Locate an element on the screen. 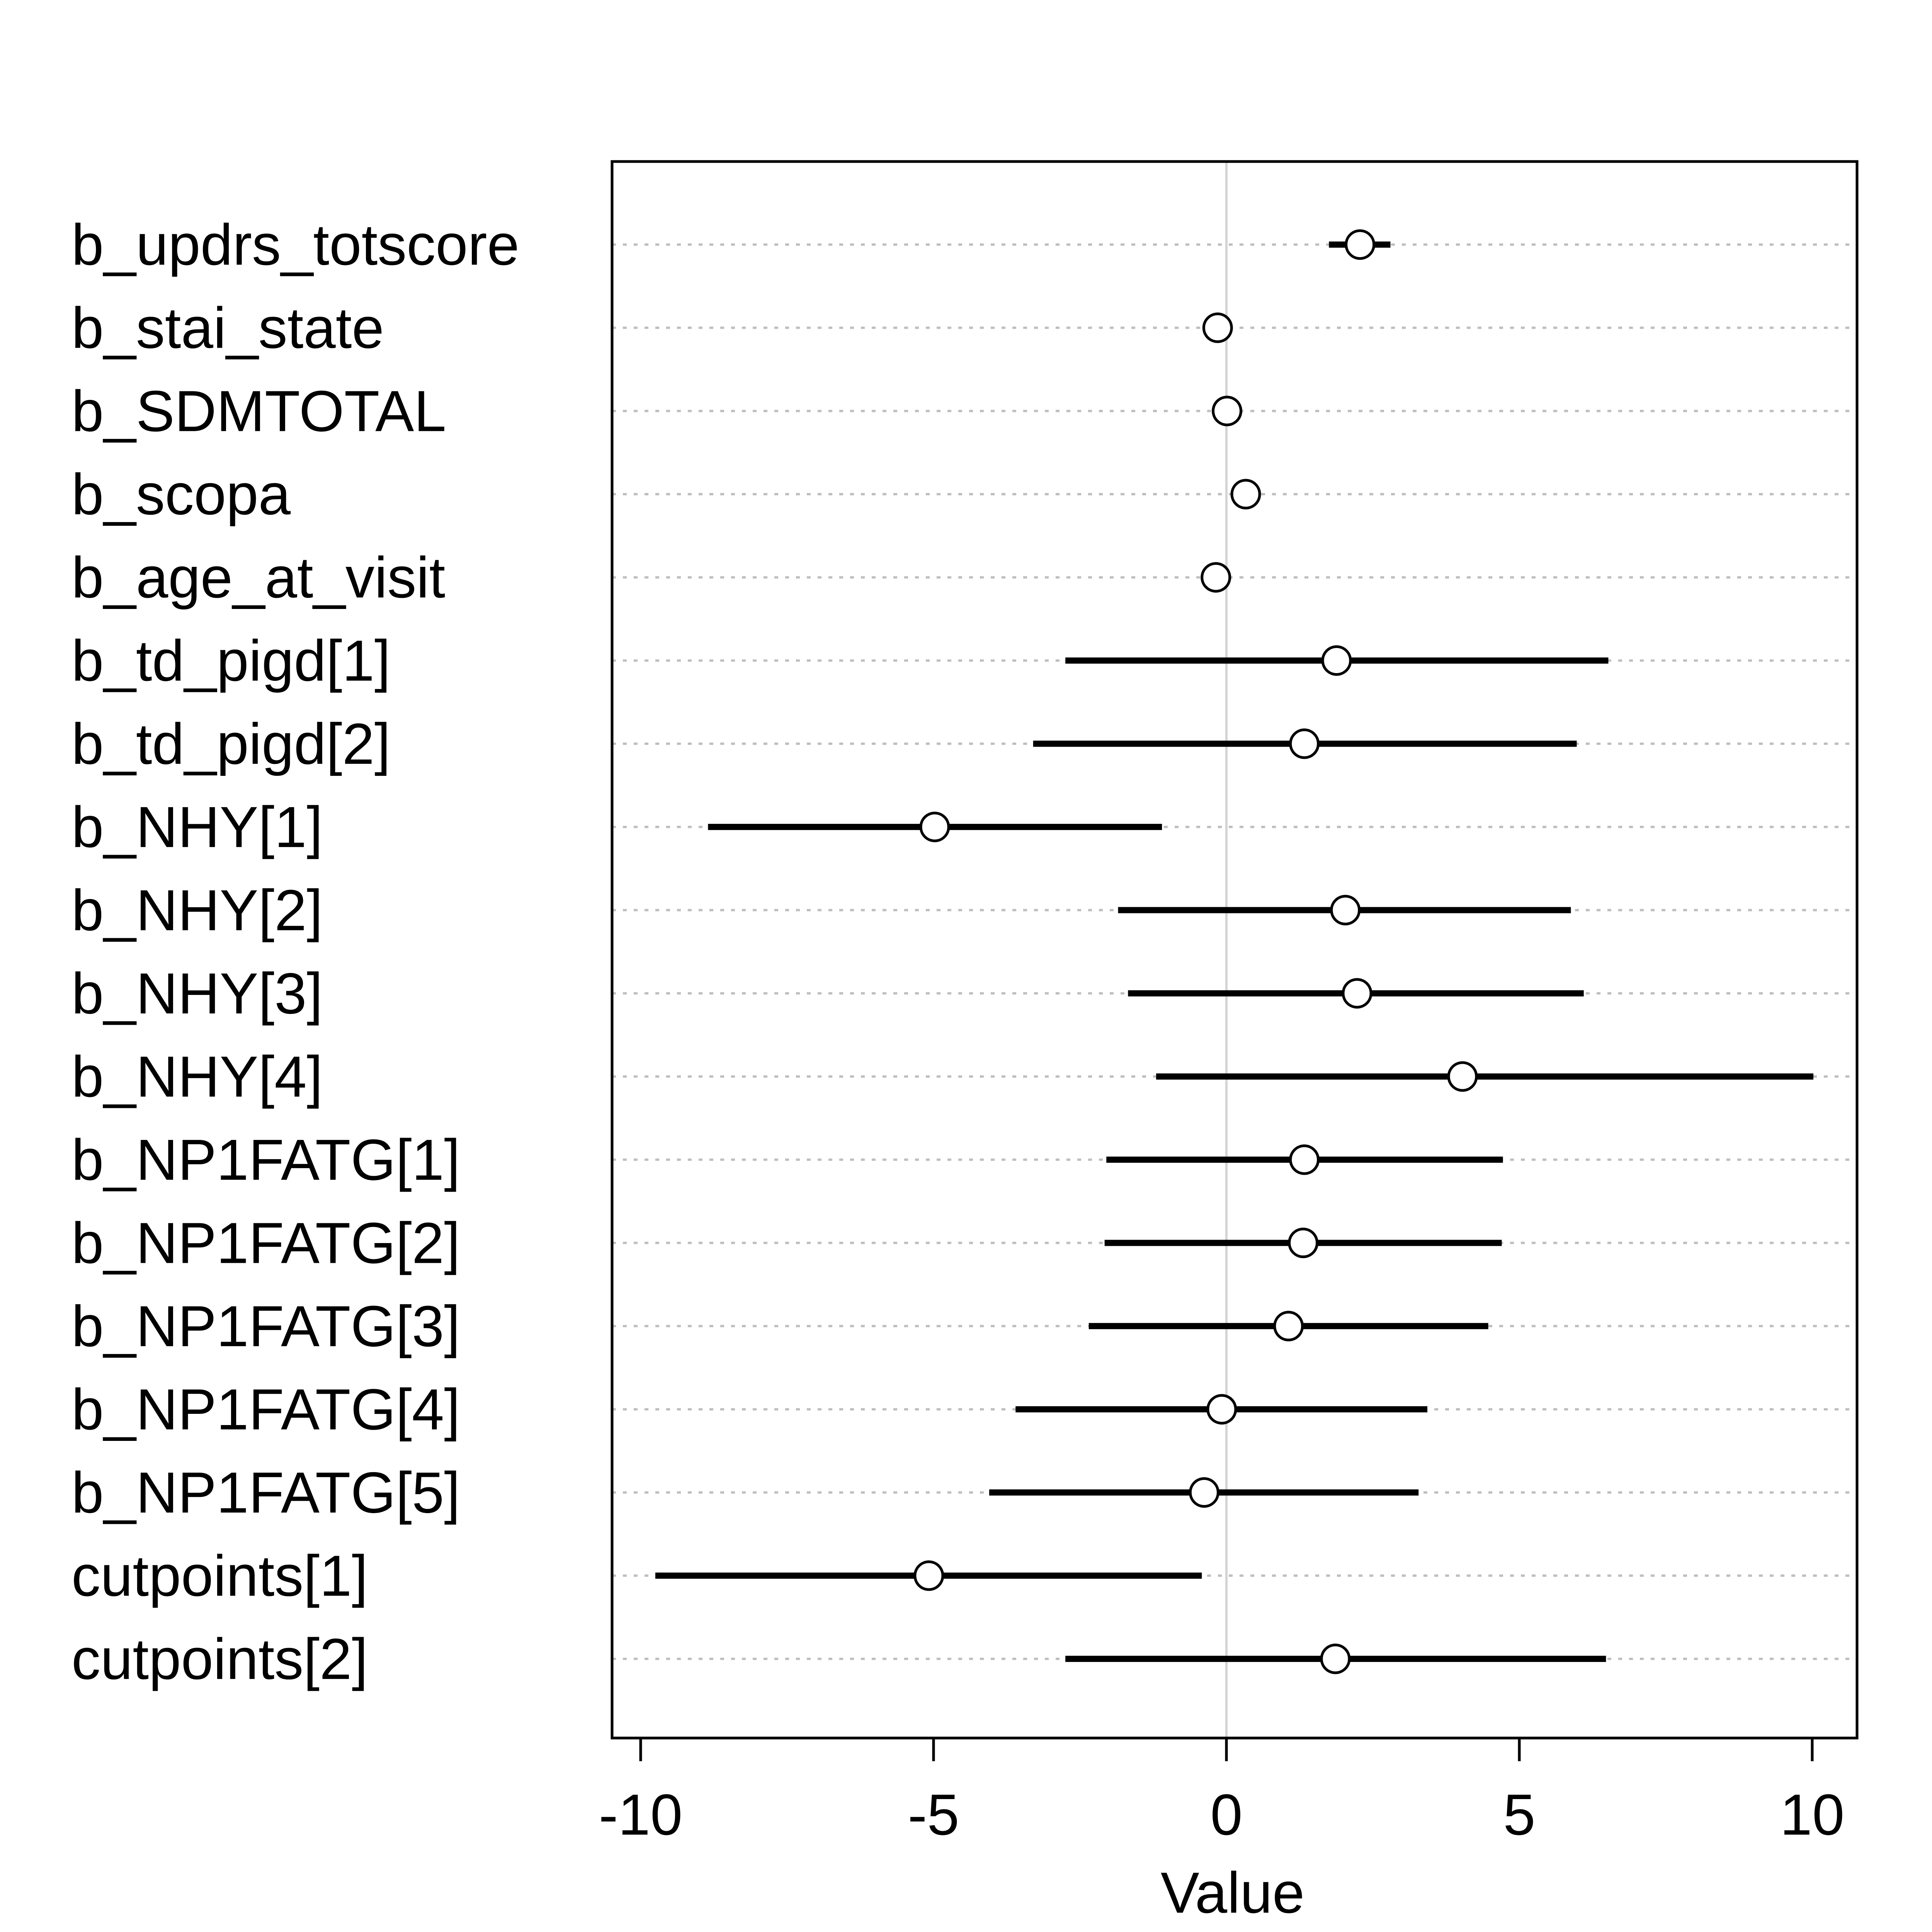 Image resolution: width=1932 pixels, height=1932 pixels. x-tick-label: -10 is located at coordinates (641, 1814).